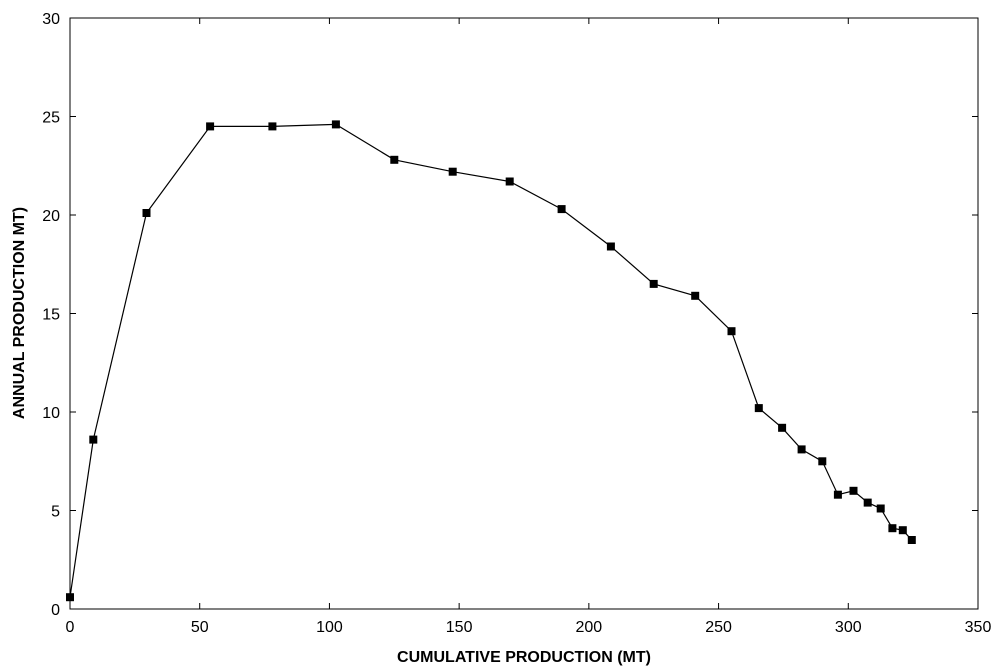 Image resolution: width=997 pixels, height=669 pixels. Describe the element at coordinates (51, 19) in the screenshot. I see `y-tick-label: 30` at that location.